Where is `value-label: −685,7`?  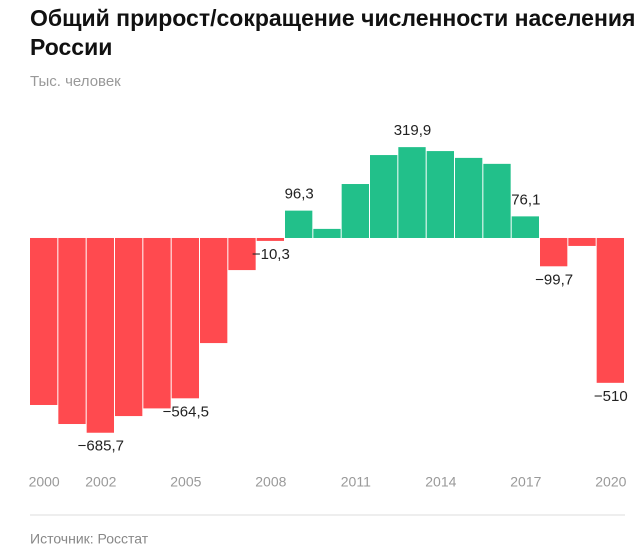
value-label: −685,7 is located at coordinates (101, 446).